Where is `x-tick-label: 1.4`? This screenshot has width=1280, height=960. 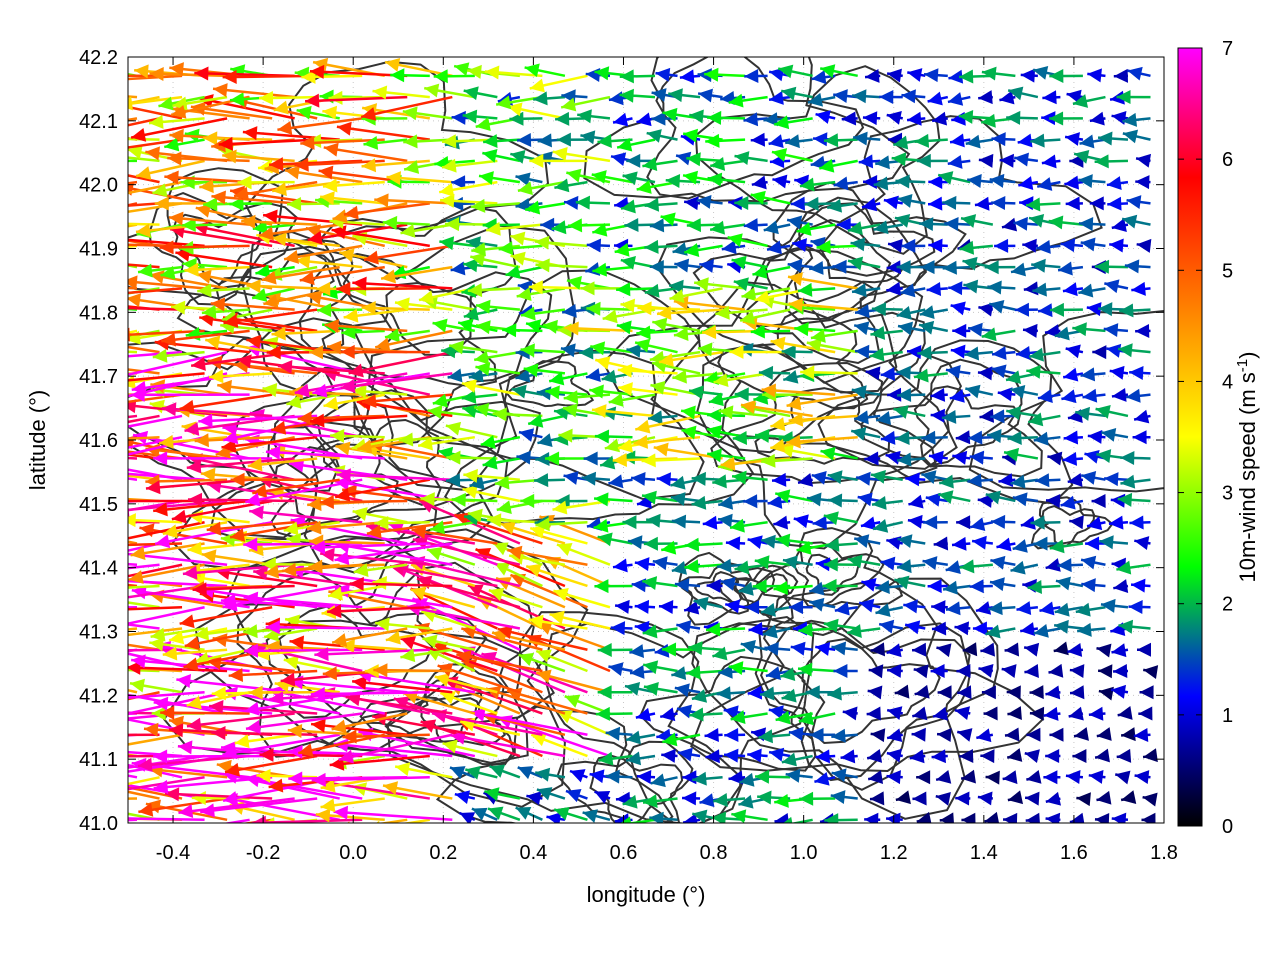 x-tick-label: 1.4 is located at coordinates (984, 853).